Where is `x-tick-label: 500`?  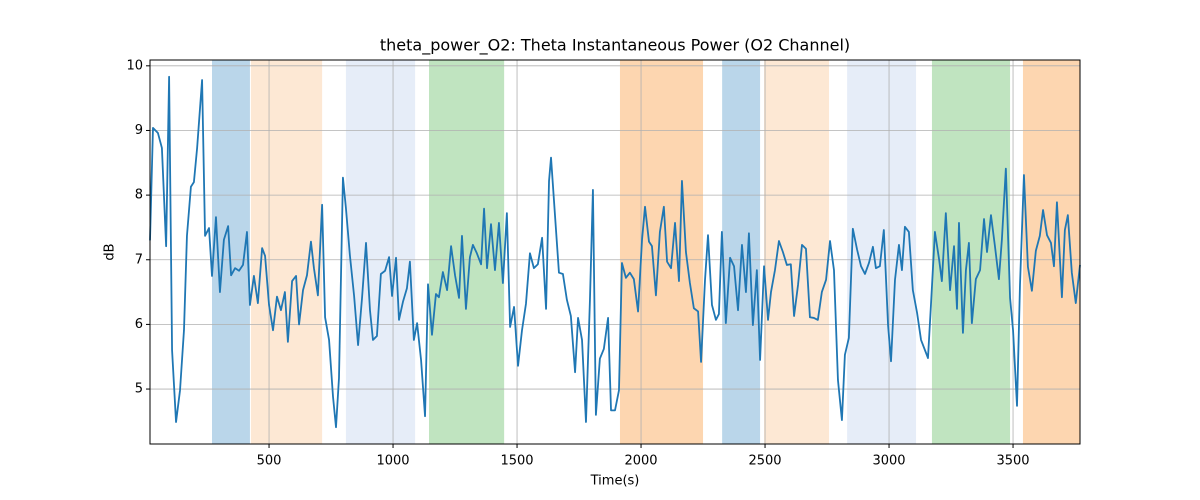 x-tick-label: 500 is located at coordinates (269, 461).